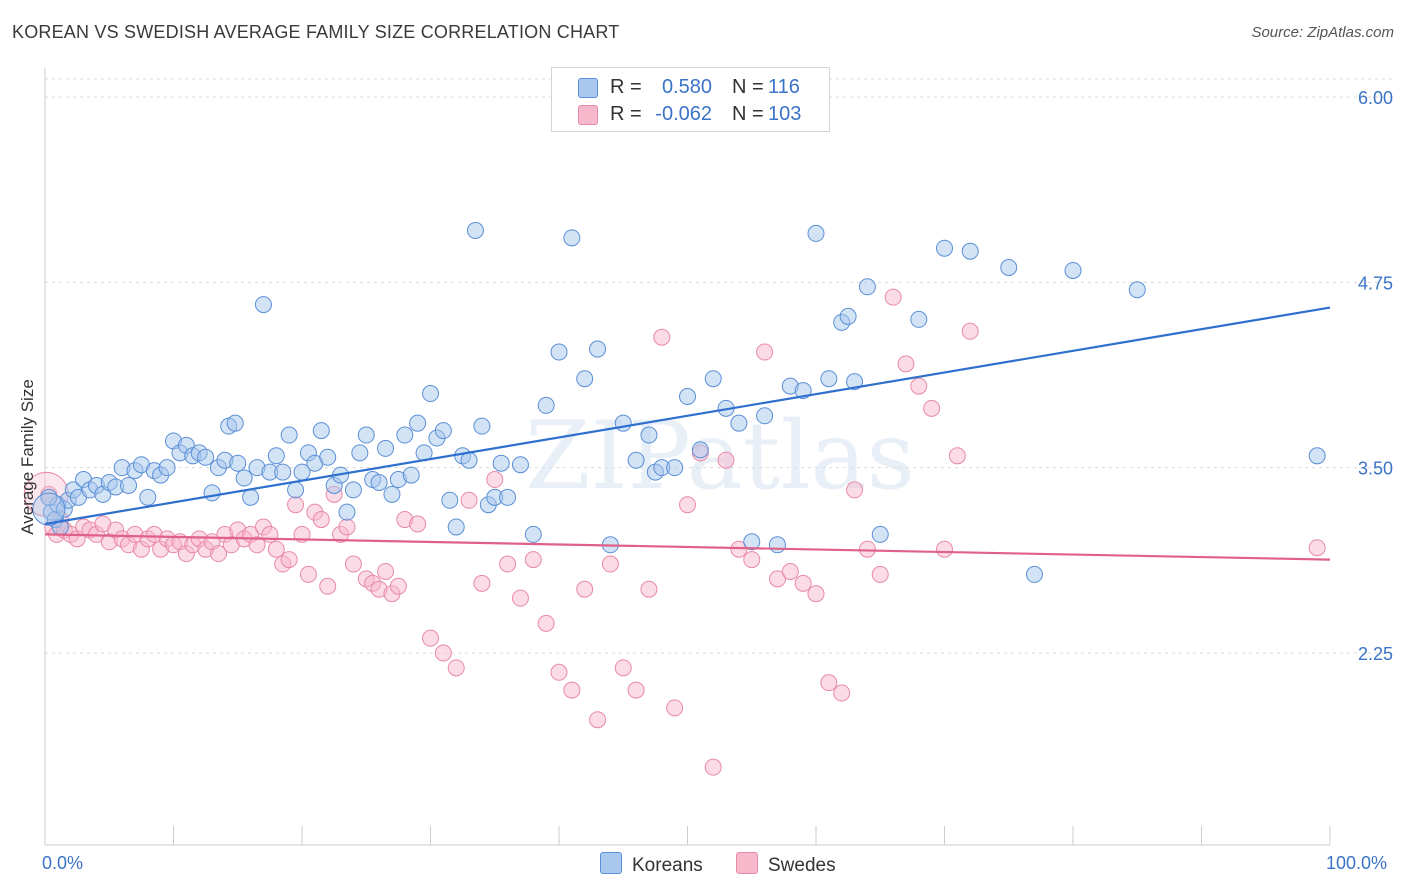  What do you see at coordinates (588, 115) in the screenshot?
I see `swedes-swatch` at bounding box center [588, 115].